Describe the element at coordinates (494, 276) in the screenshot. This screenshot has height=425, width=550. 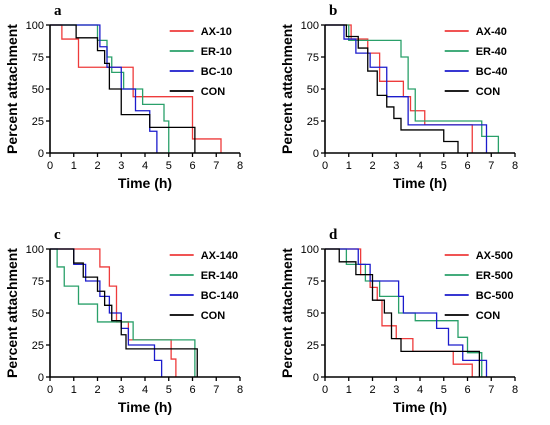
I see `legend-label-er-500: ER-500` at that location.